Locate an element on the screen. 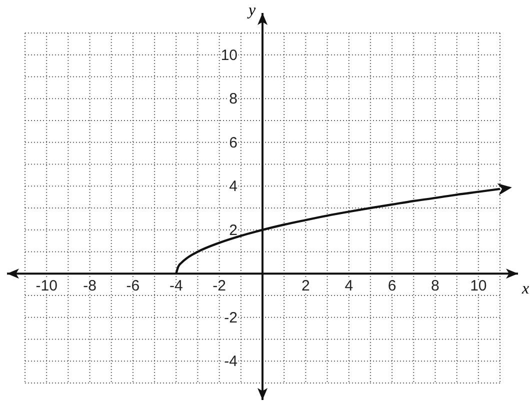 The width and height of the screenshot is (530, 404). x-tick-label: 2 is located at coordinates (306, 286).